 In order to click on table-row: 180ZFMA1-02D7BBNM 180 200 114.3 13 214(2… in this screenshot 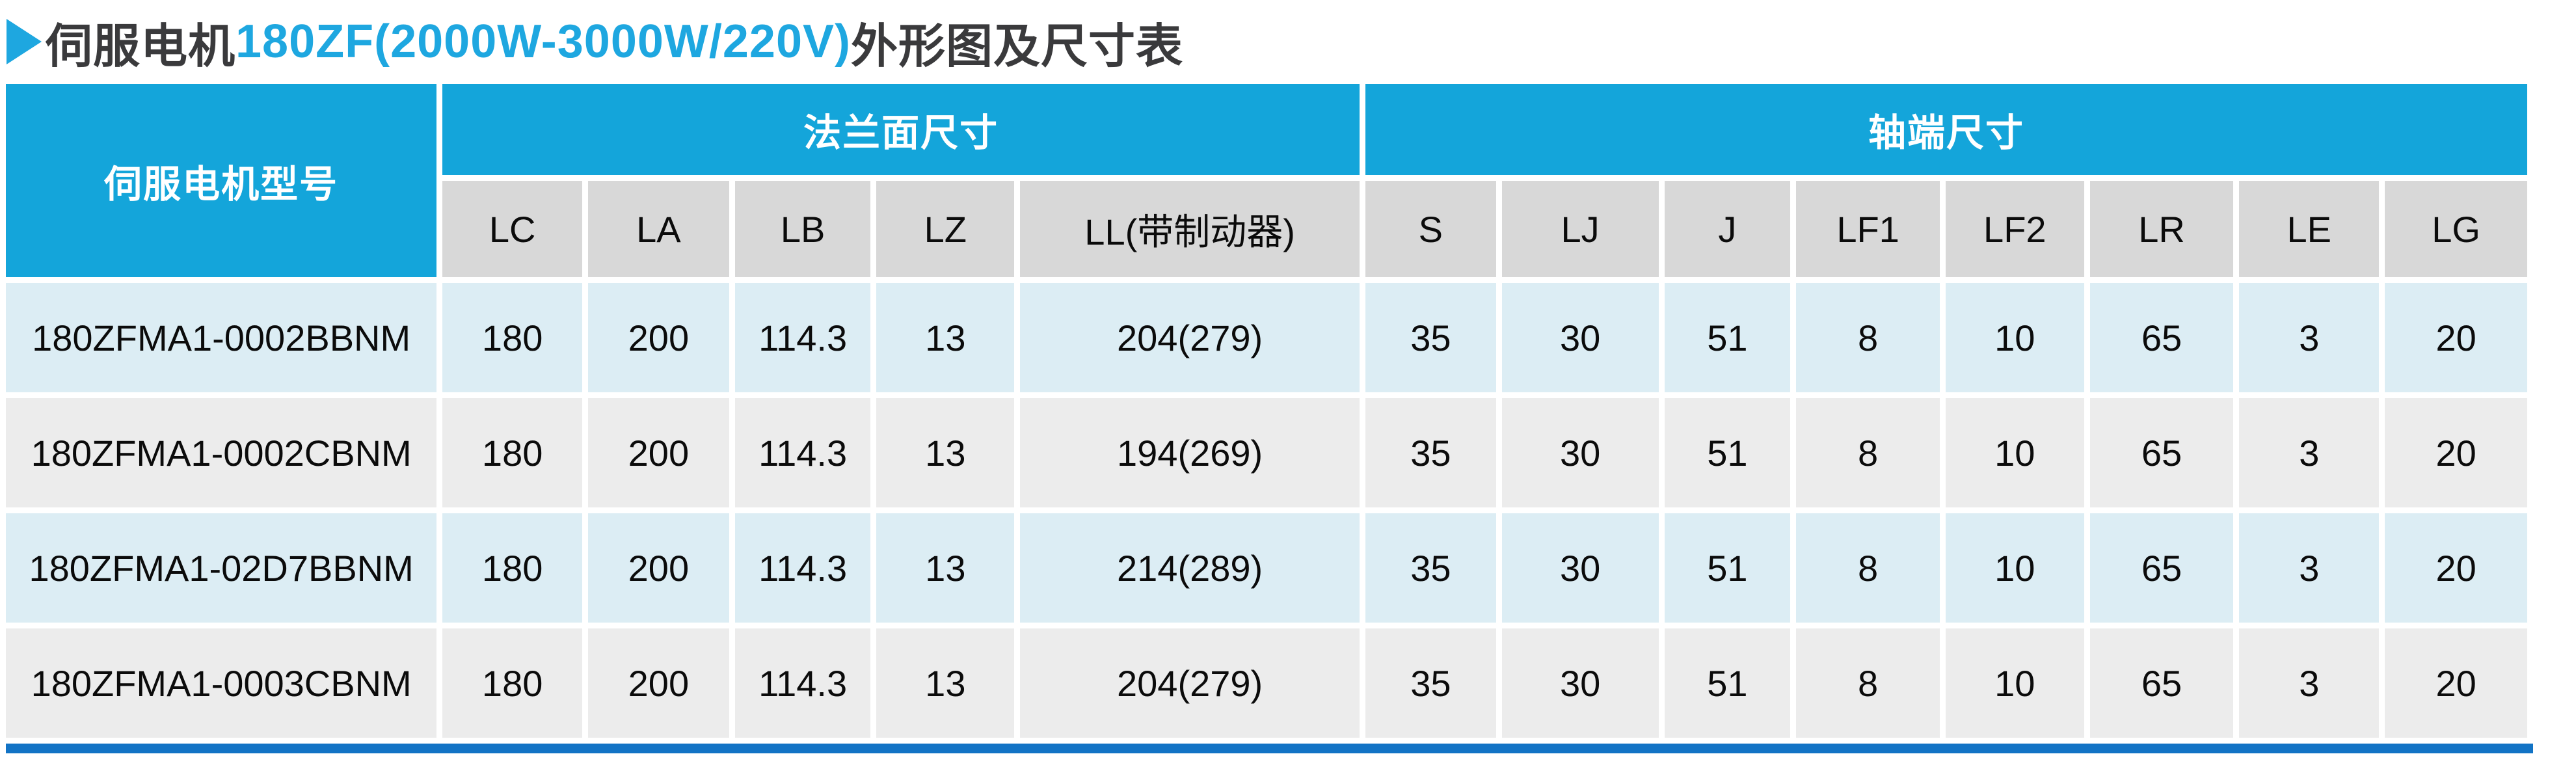, I will do `click(1266, 568)`.